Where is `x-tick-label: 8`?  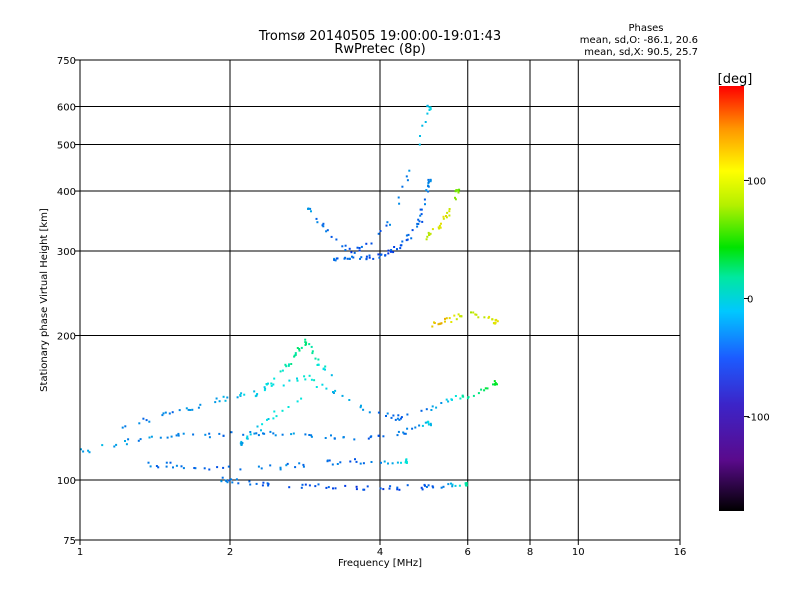
x-tick-label: 8 is located at coordinates (530, 552).